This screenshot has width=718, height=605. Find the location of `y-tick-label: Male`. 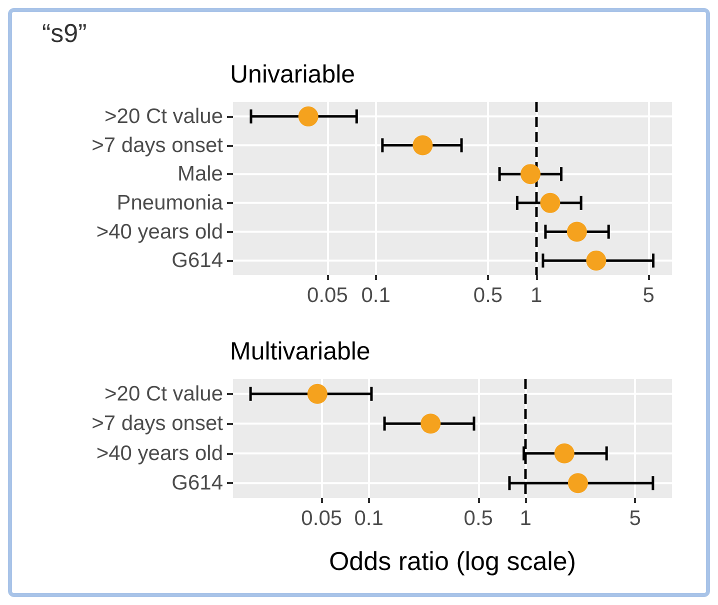

y-tick-label: Male is located at coordinates (200, 174).